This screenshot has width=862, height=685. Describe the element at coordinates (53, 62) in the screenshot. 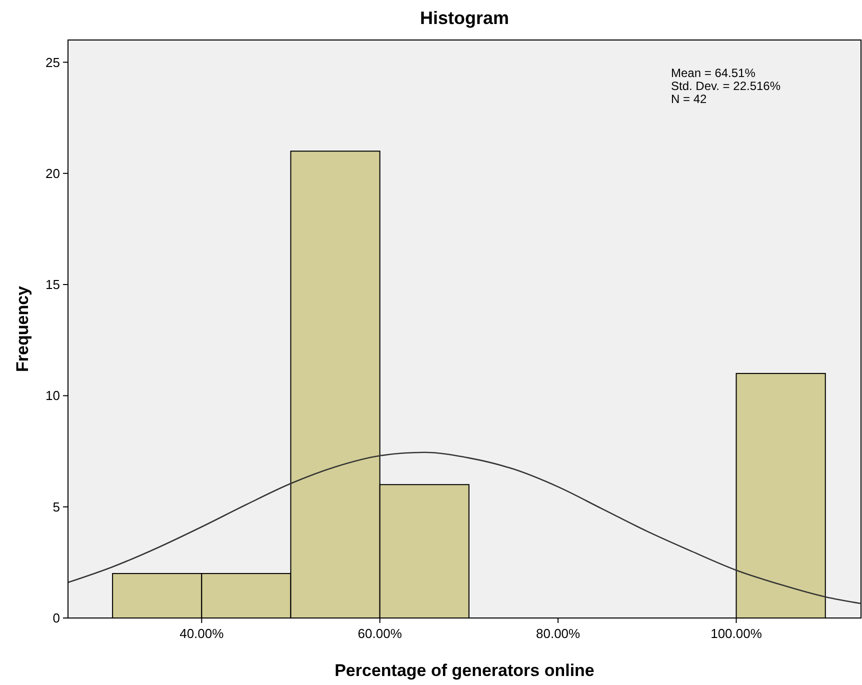

I see `y-tick-label: 25` at that location.